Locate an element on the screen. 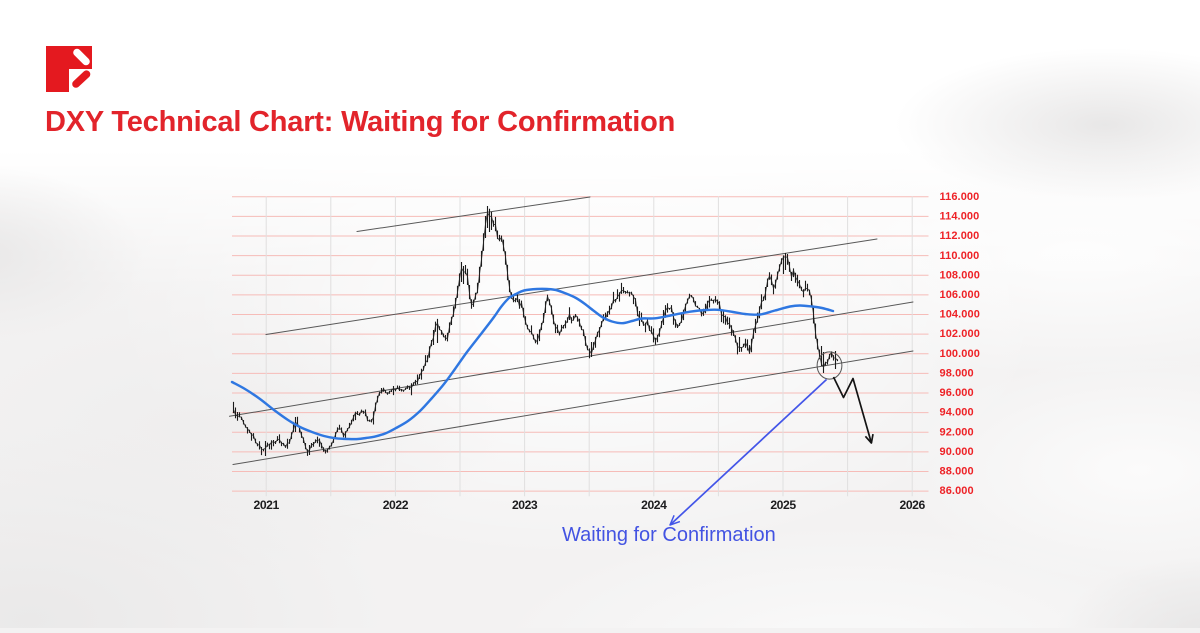 This screenshot has height=633, width=1200. svg-text: 108.000 is located at coordinates (960, 275).